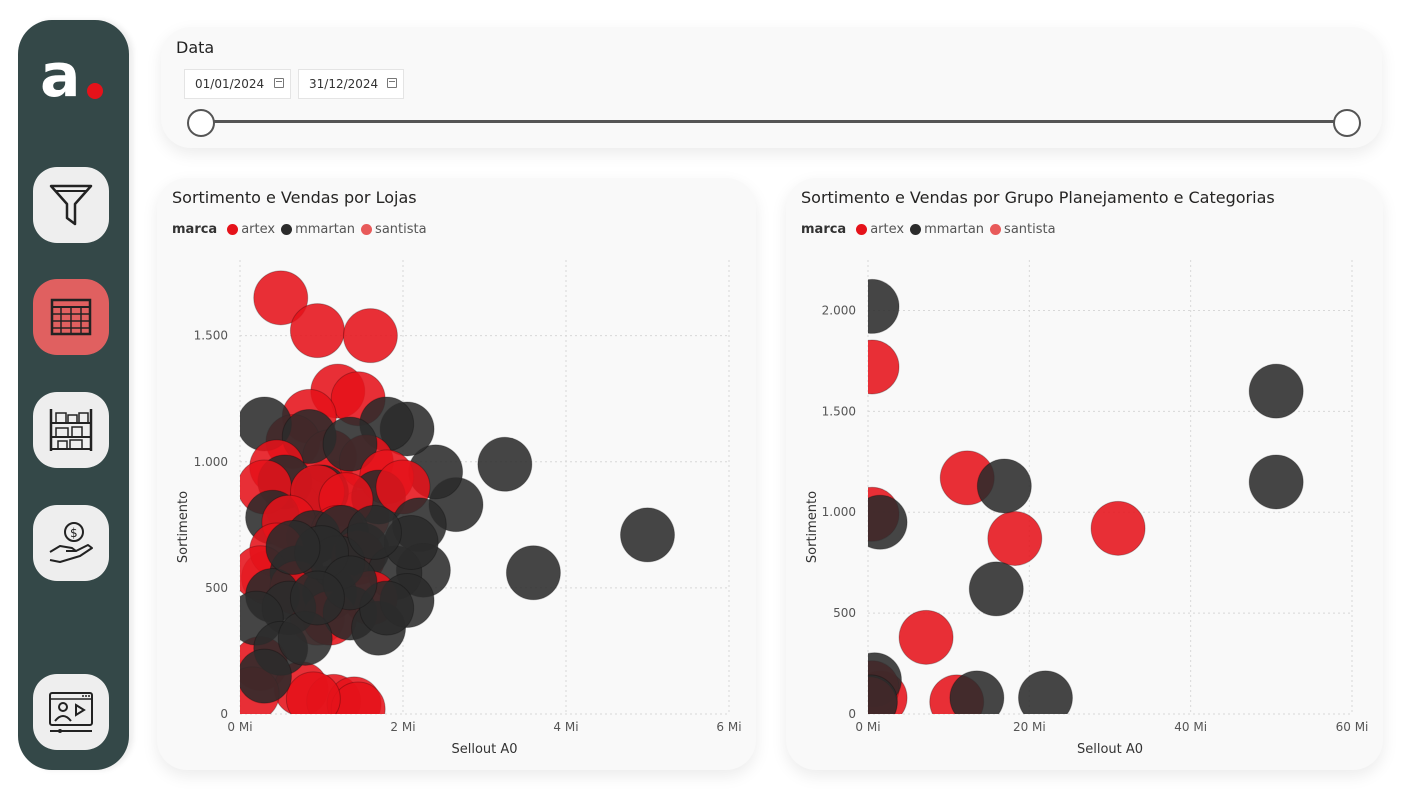 This screenshot has width=1401, height=792. What do you see at coordinates (774, 121) in the screenshot?
I see `date-range-slider-track` at bounding box center [774, 121].